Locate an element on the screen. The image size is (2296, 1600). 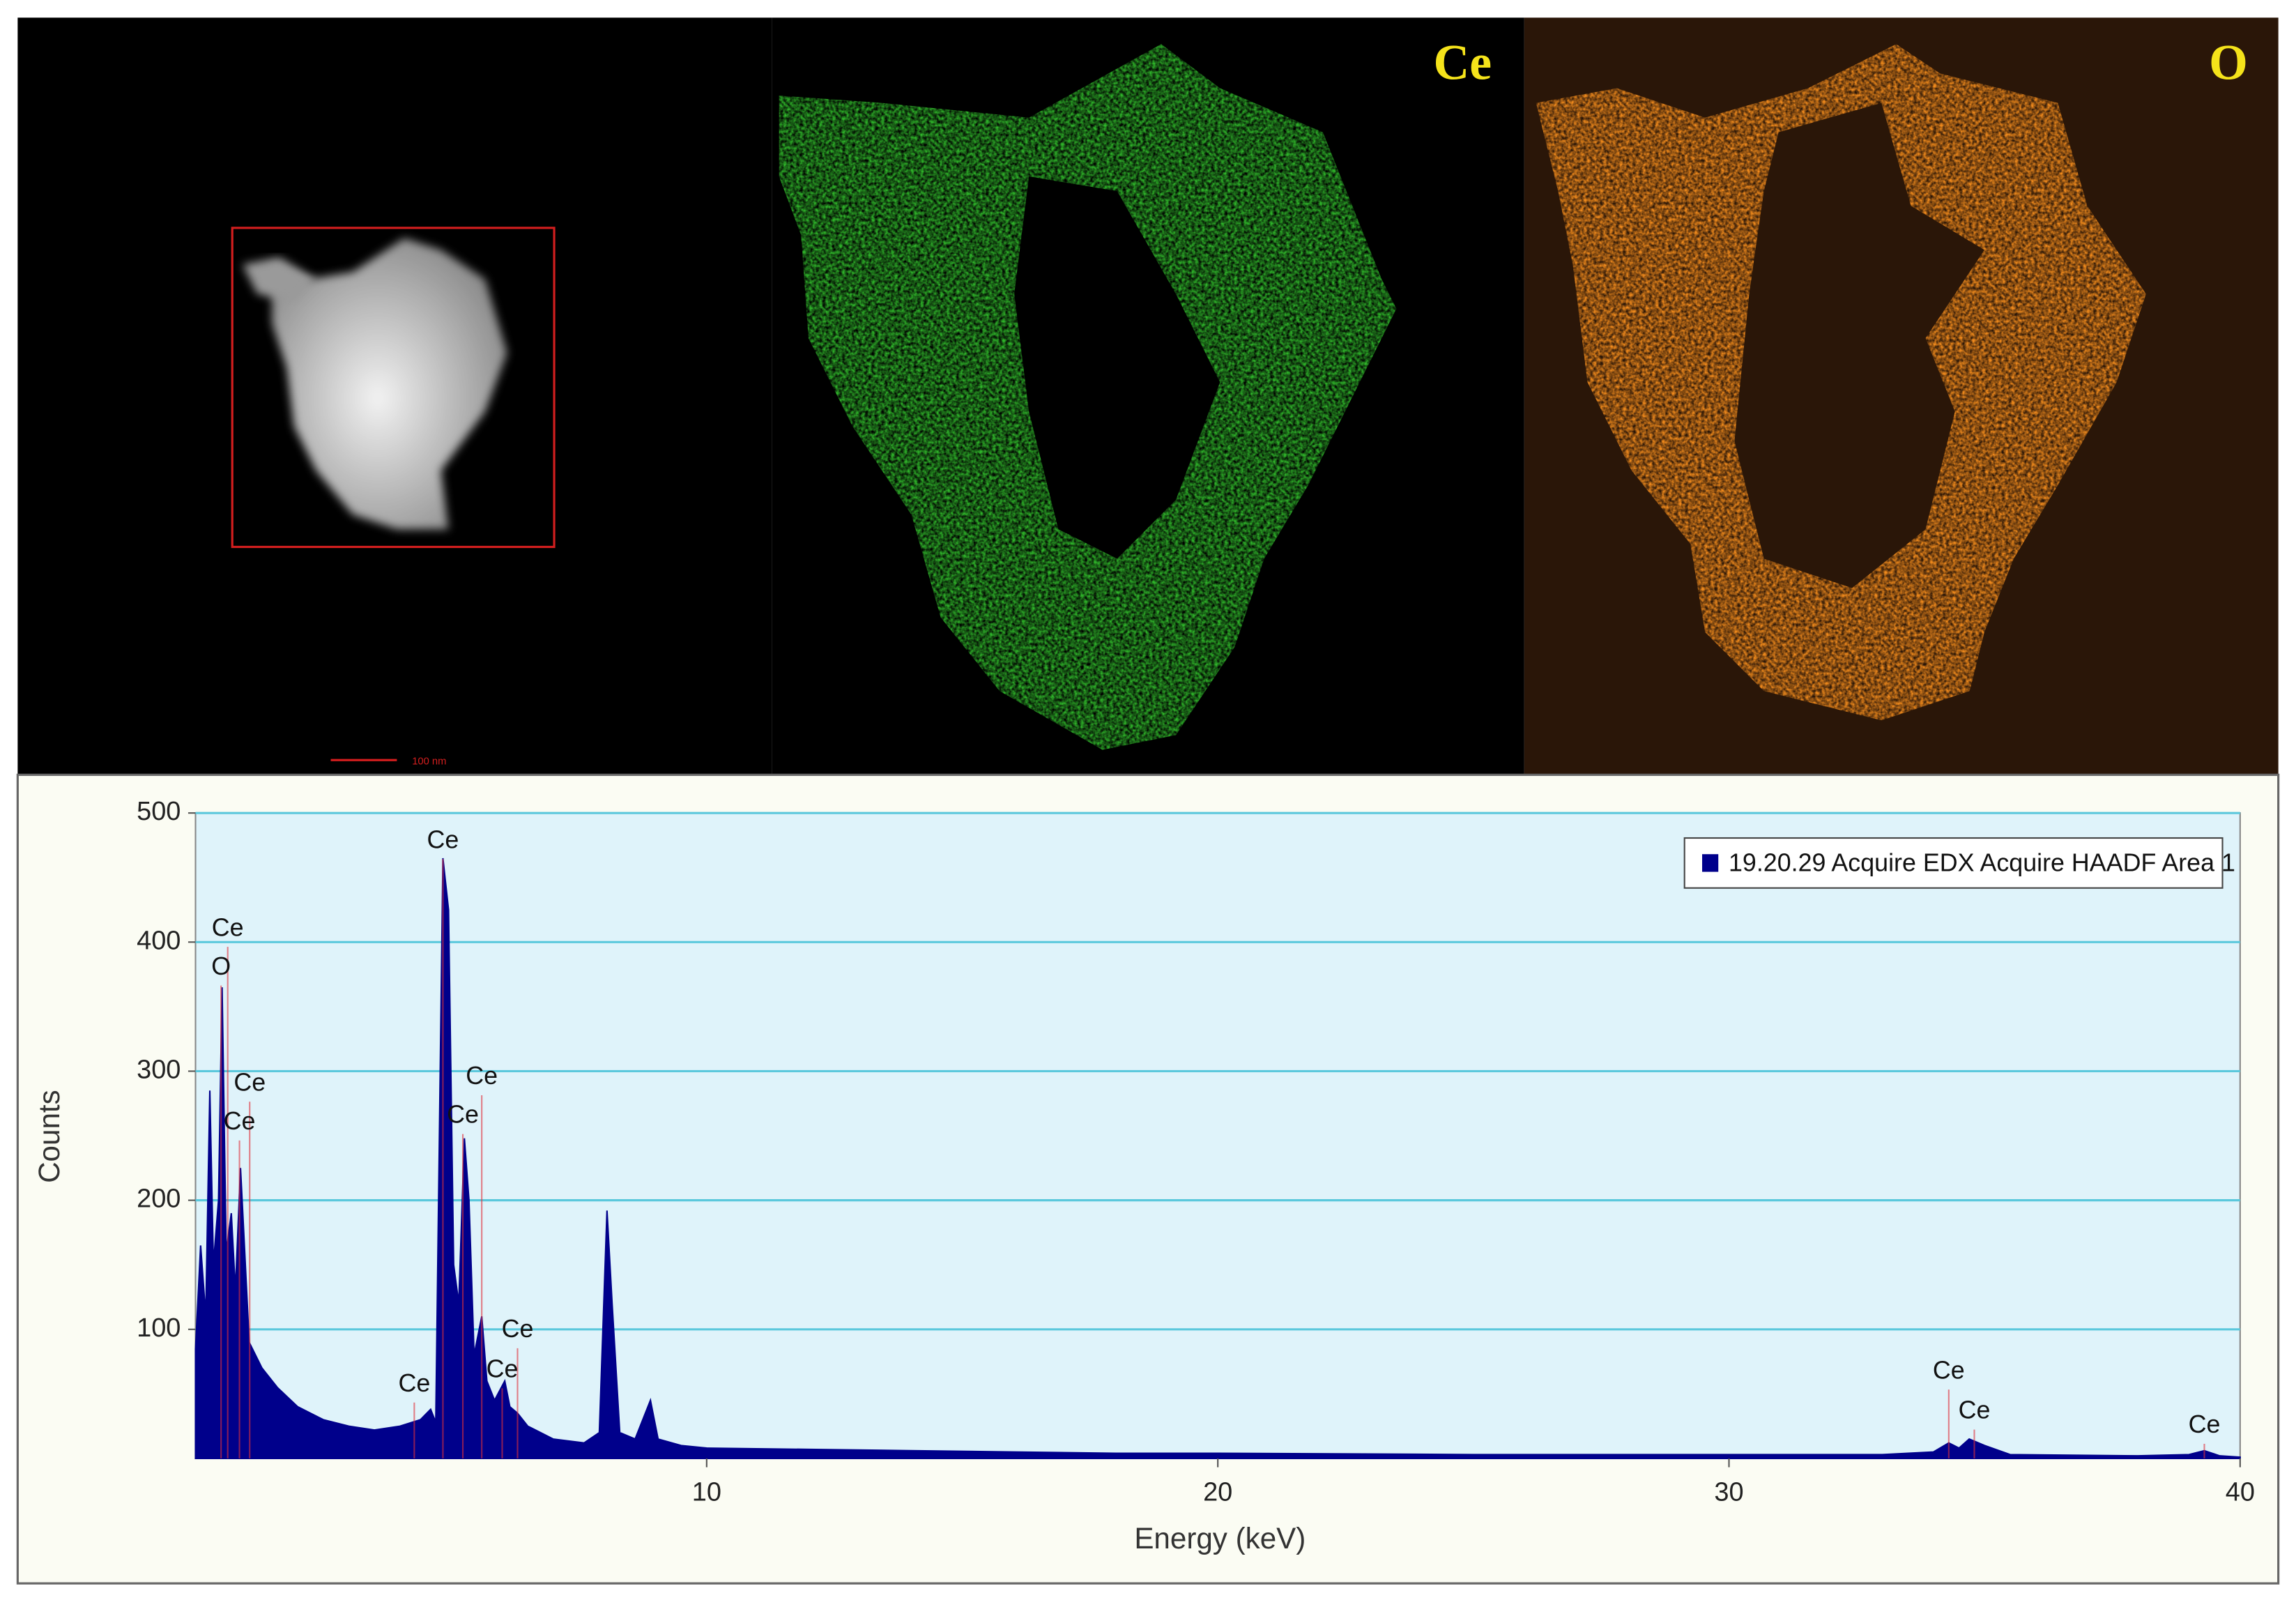
y-tick-label: 400 is located at coordinates (159, 940).